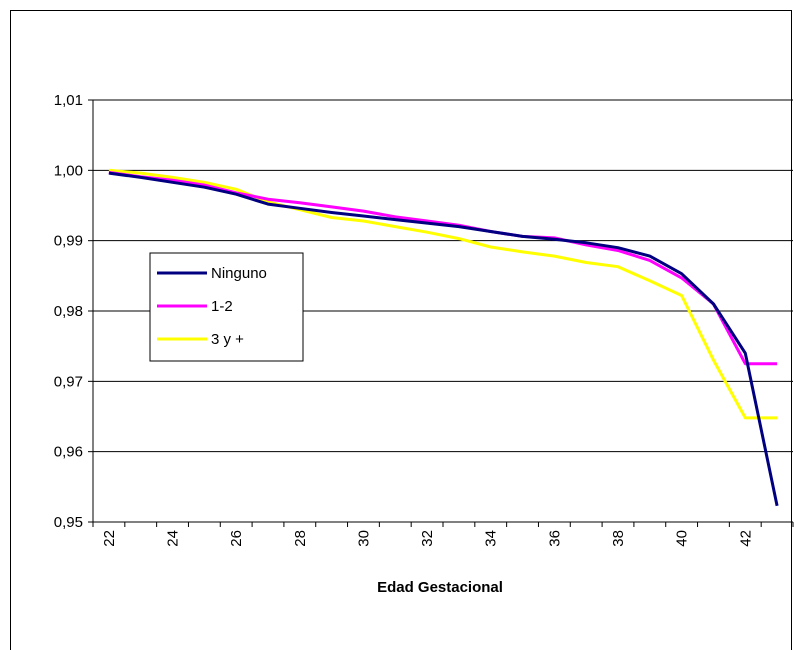 This screenshot has height=650, width=794. I want to click on legend-label: 3 y +, so click(227, 339).